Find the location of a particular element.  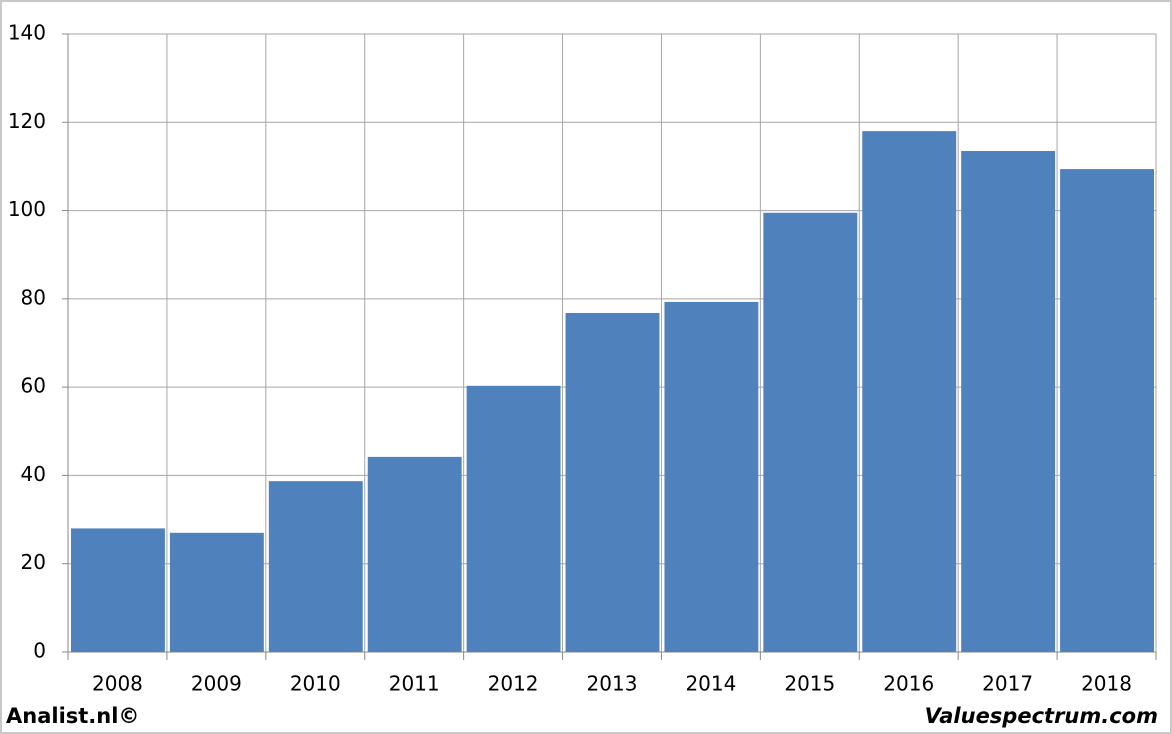

x-tick-label: 2013 is located at coordinates (612, 684).